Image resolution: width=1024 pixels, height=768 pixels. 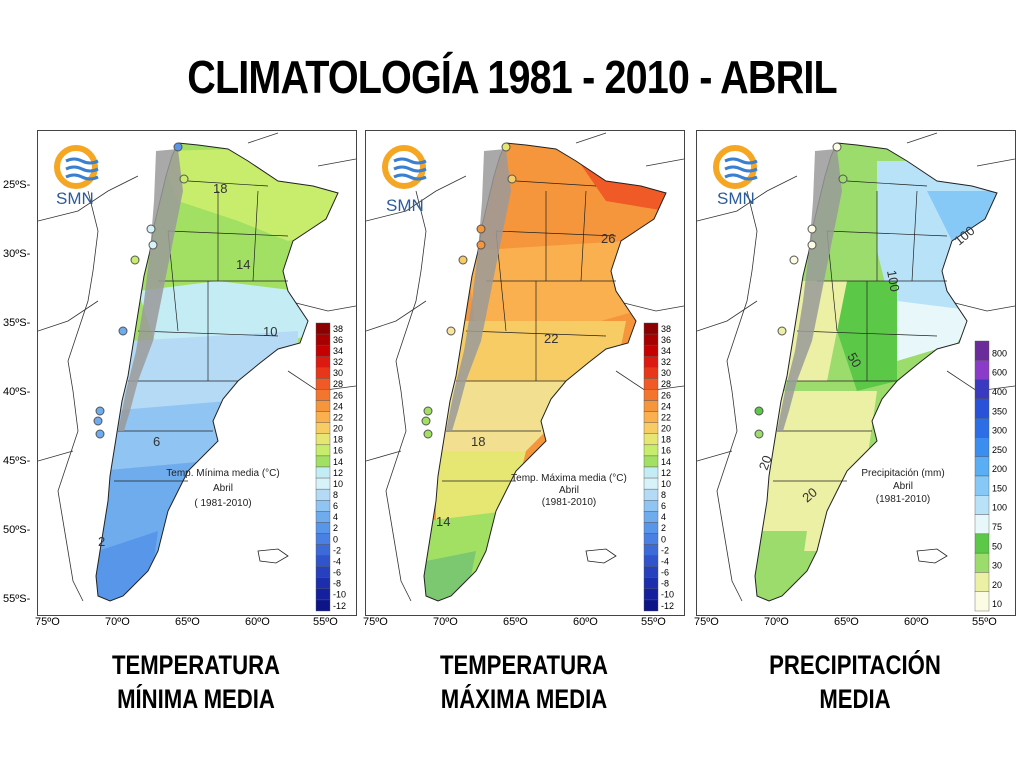 What do you see at coordinates (569, 490) in the screenshot?
I see `map-annotation-line: Abril` at bounding box center [569, 490].